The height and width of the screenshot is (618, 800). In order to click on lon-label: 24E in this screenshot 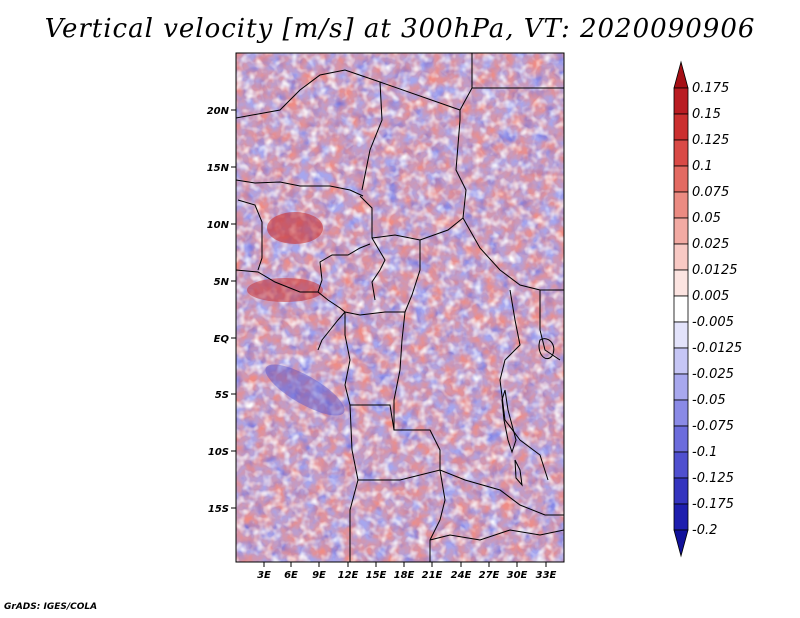, I will do `click(461, 575)`.